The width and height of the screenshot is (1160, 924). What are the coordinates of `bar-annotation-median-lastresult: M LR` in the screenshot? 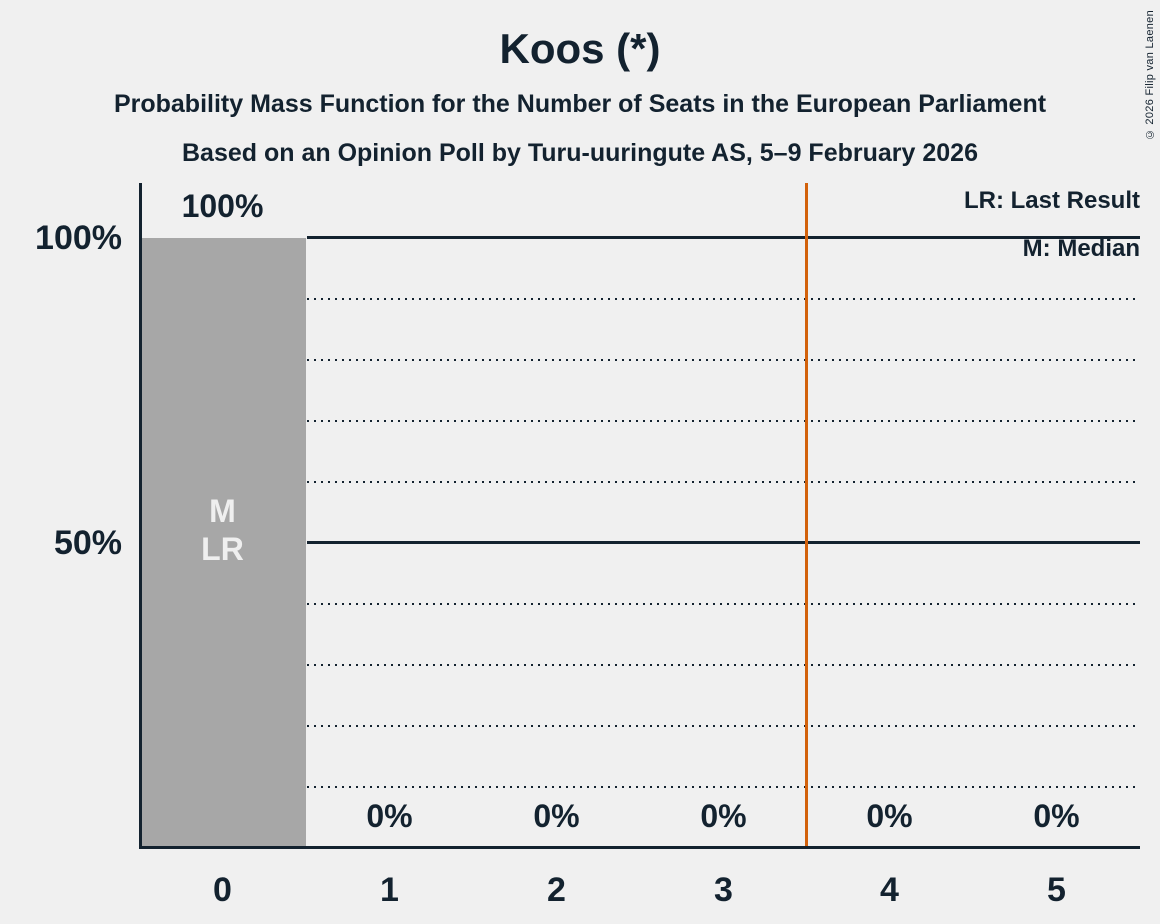 It's located at (222, 530).